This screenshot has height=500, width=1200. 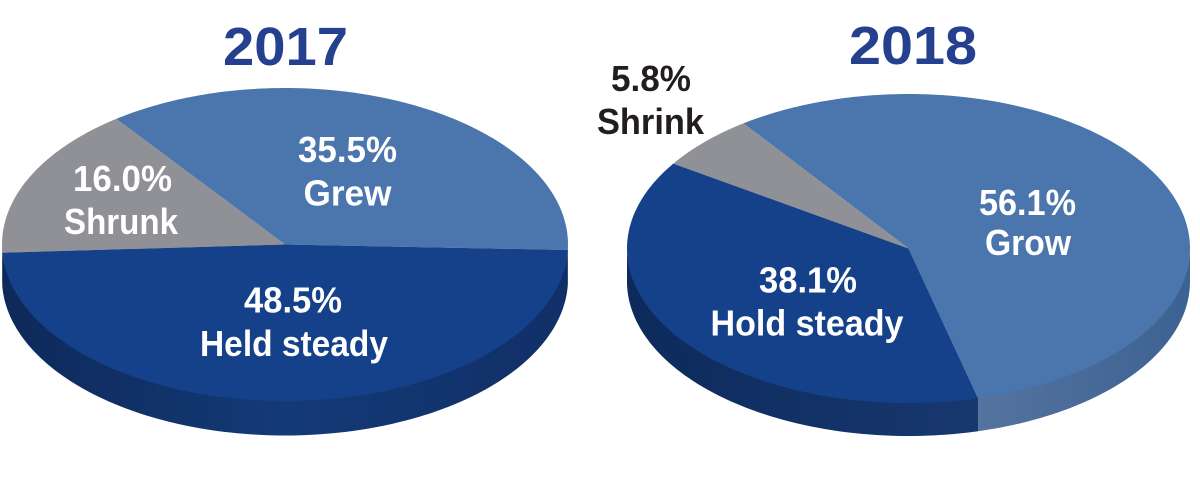 What do you see at coordinates (121, 221) in the screenshot?
I see `svg-text: Shrunk` at bounding box center [121, 221].